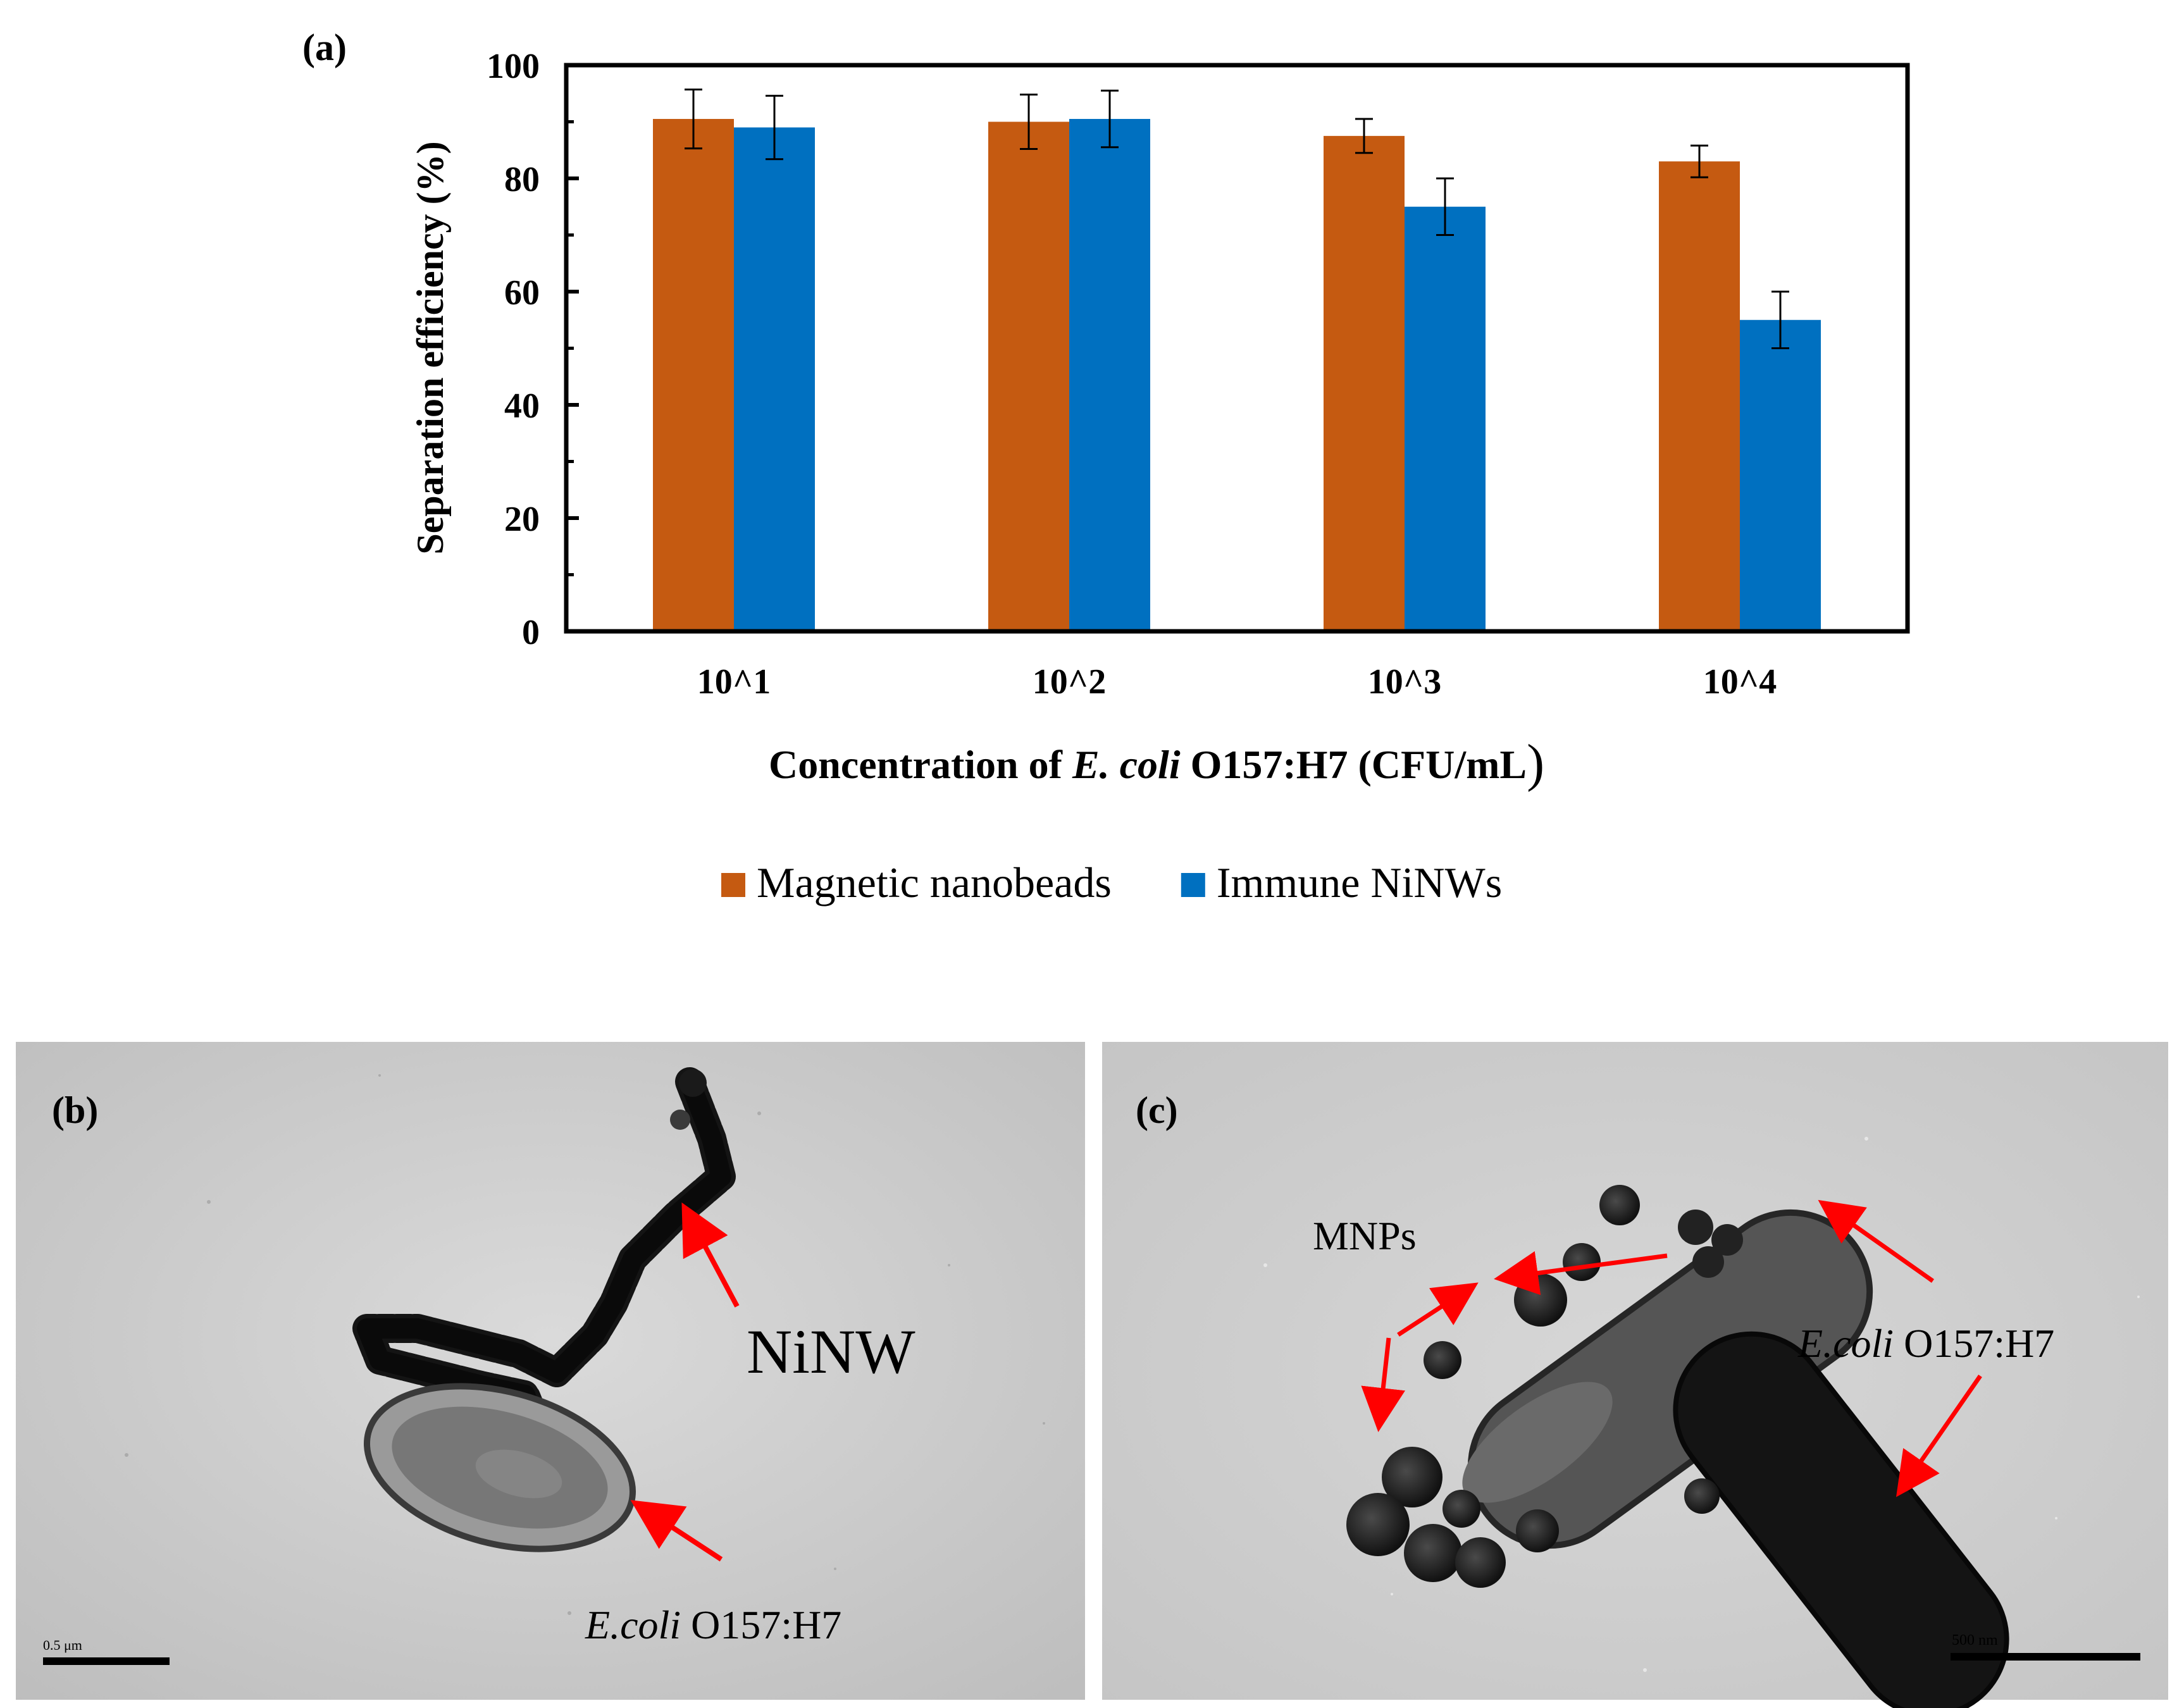 This screenshot has height=1708, width=2184. What do you see at coordinates (734, 682) in the screenshot?
I see `x-tick-label: 10^1` at bounding box center [734, 682].